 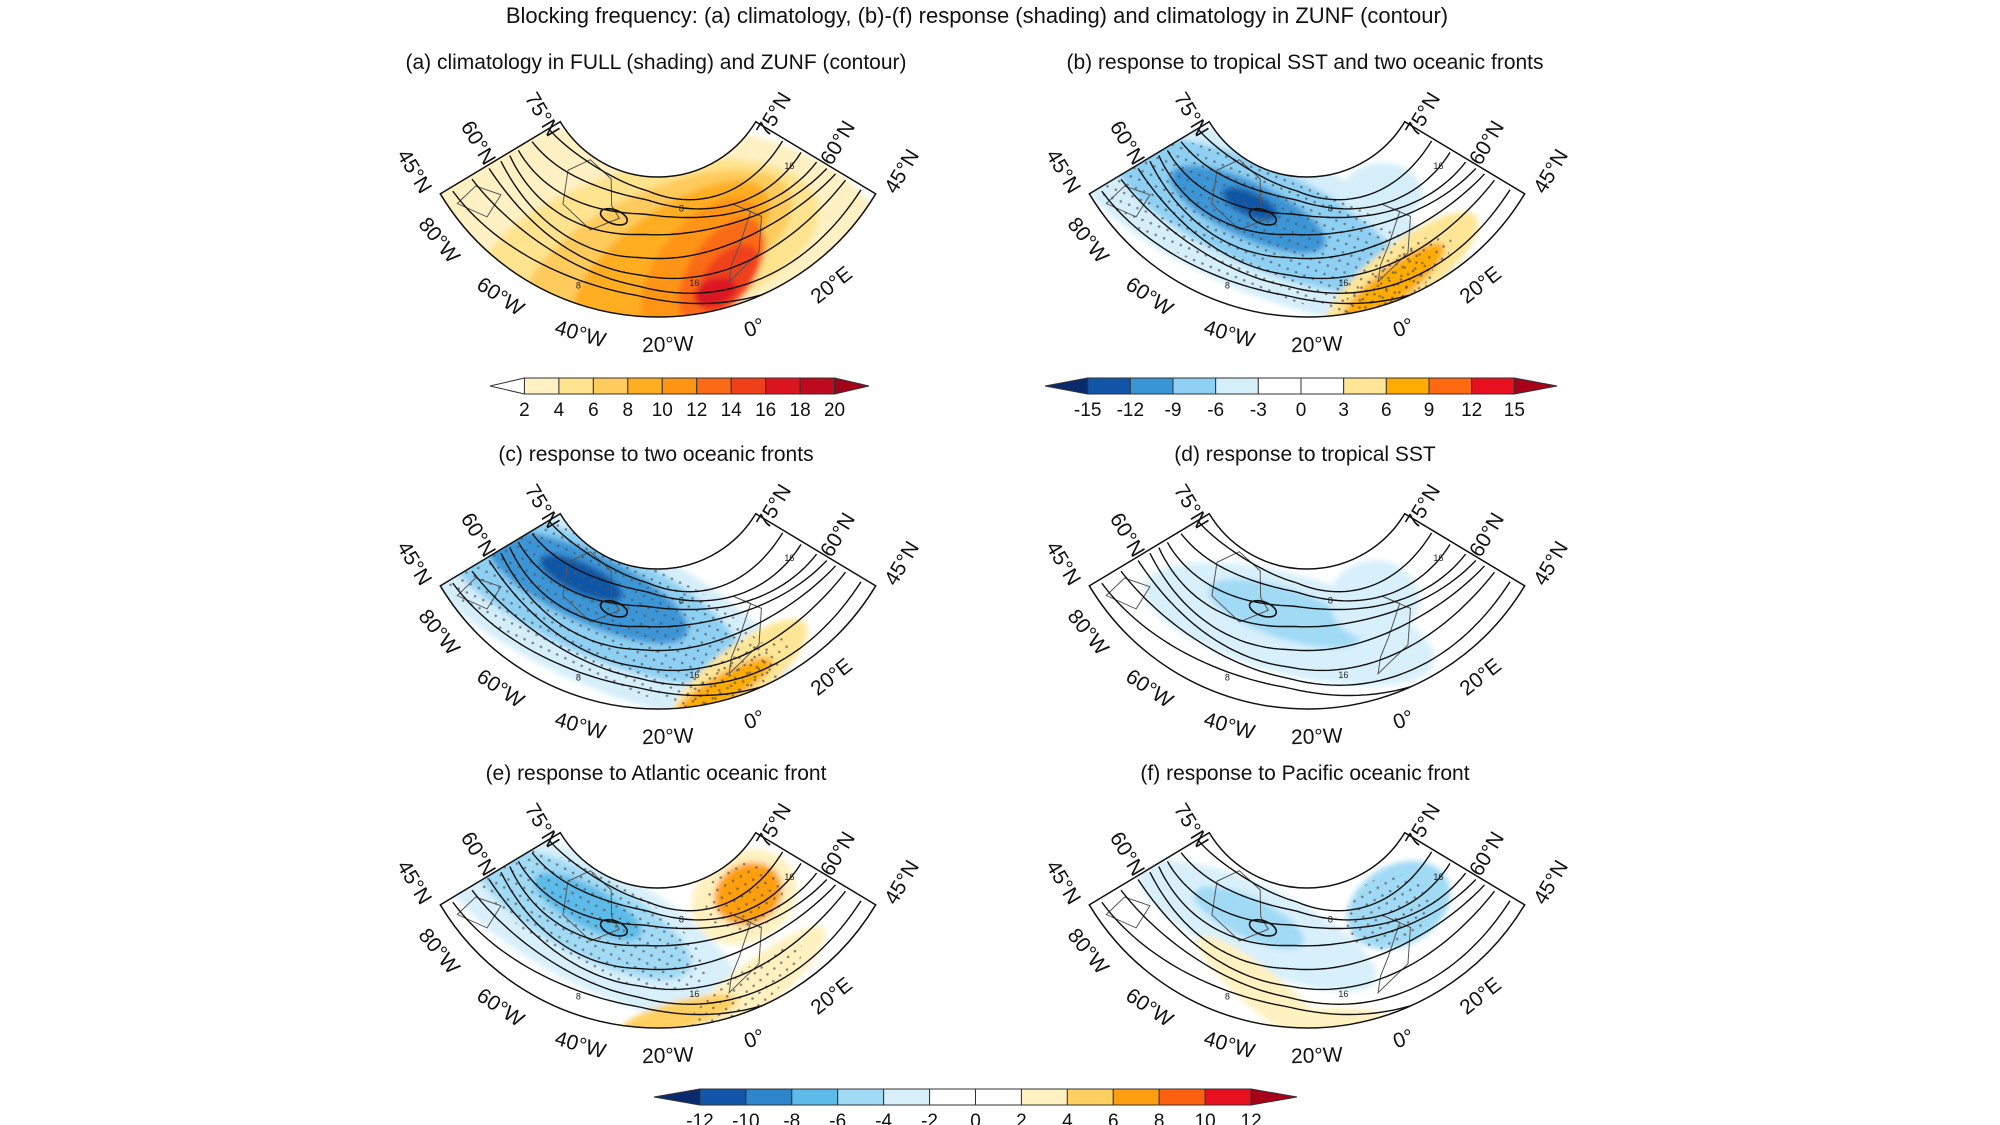 I want to click on colorbar-label: -2, so click(x=929, y=1118).